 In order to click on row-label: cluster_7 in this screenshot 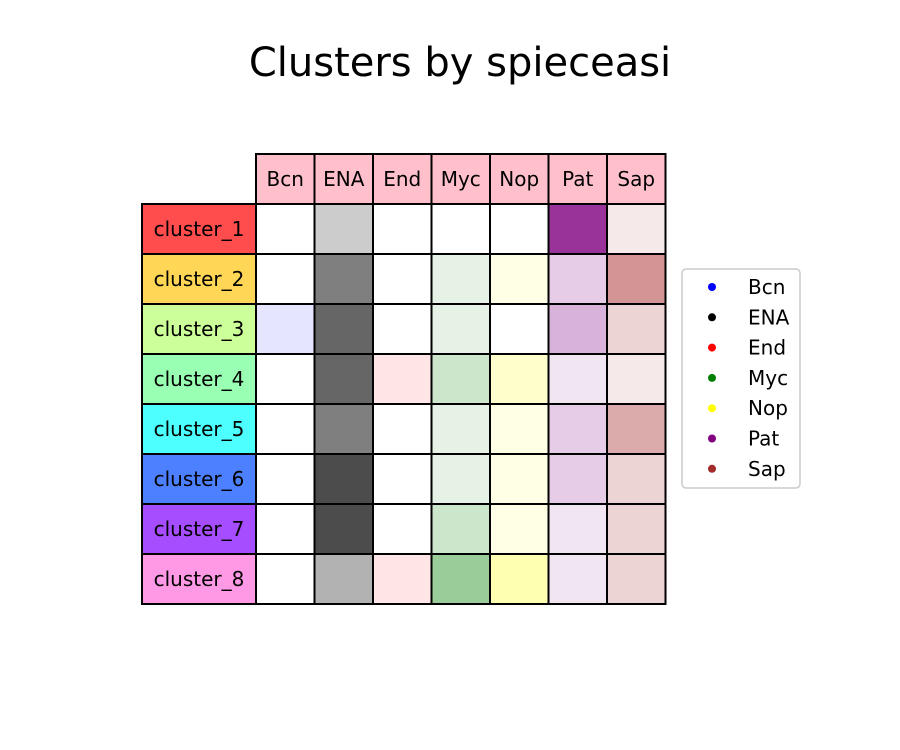, I will do `click(199, 529)`.